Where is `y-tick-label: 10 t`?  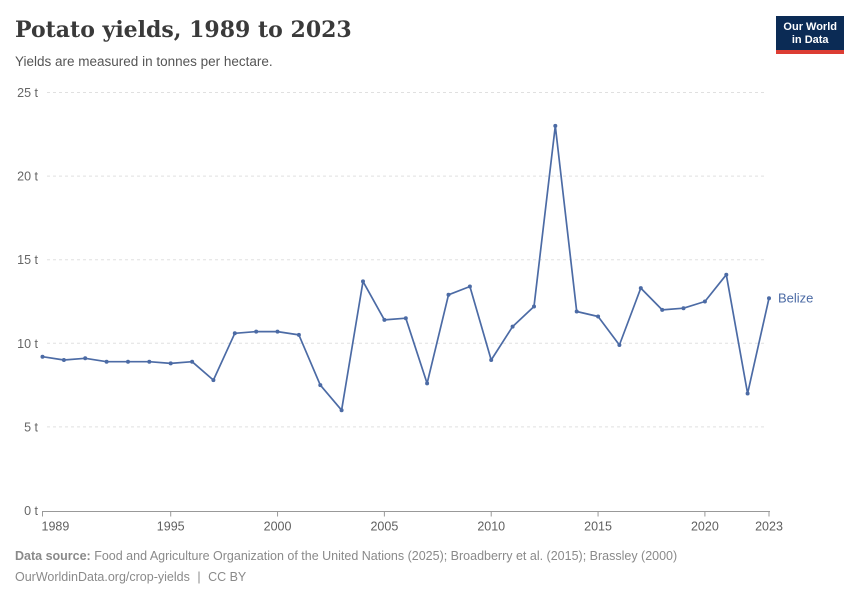
y-tick-label: 10 t is located at coordinates (27, 344).